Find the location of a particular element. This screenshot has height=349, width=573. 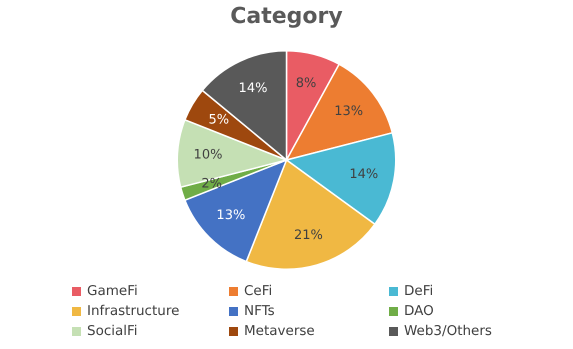

legend-label: NFTs is located at coordinates (259, 311).